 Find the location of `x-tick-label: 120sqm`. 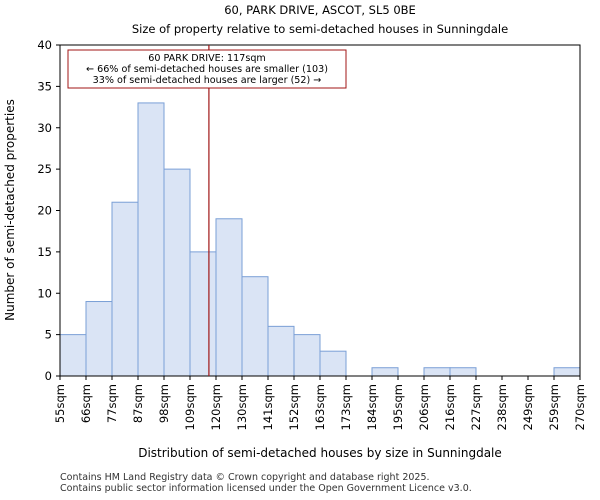

x-tick-label: 120sqm is located at coordinates (216, 407).